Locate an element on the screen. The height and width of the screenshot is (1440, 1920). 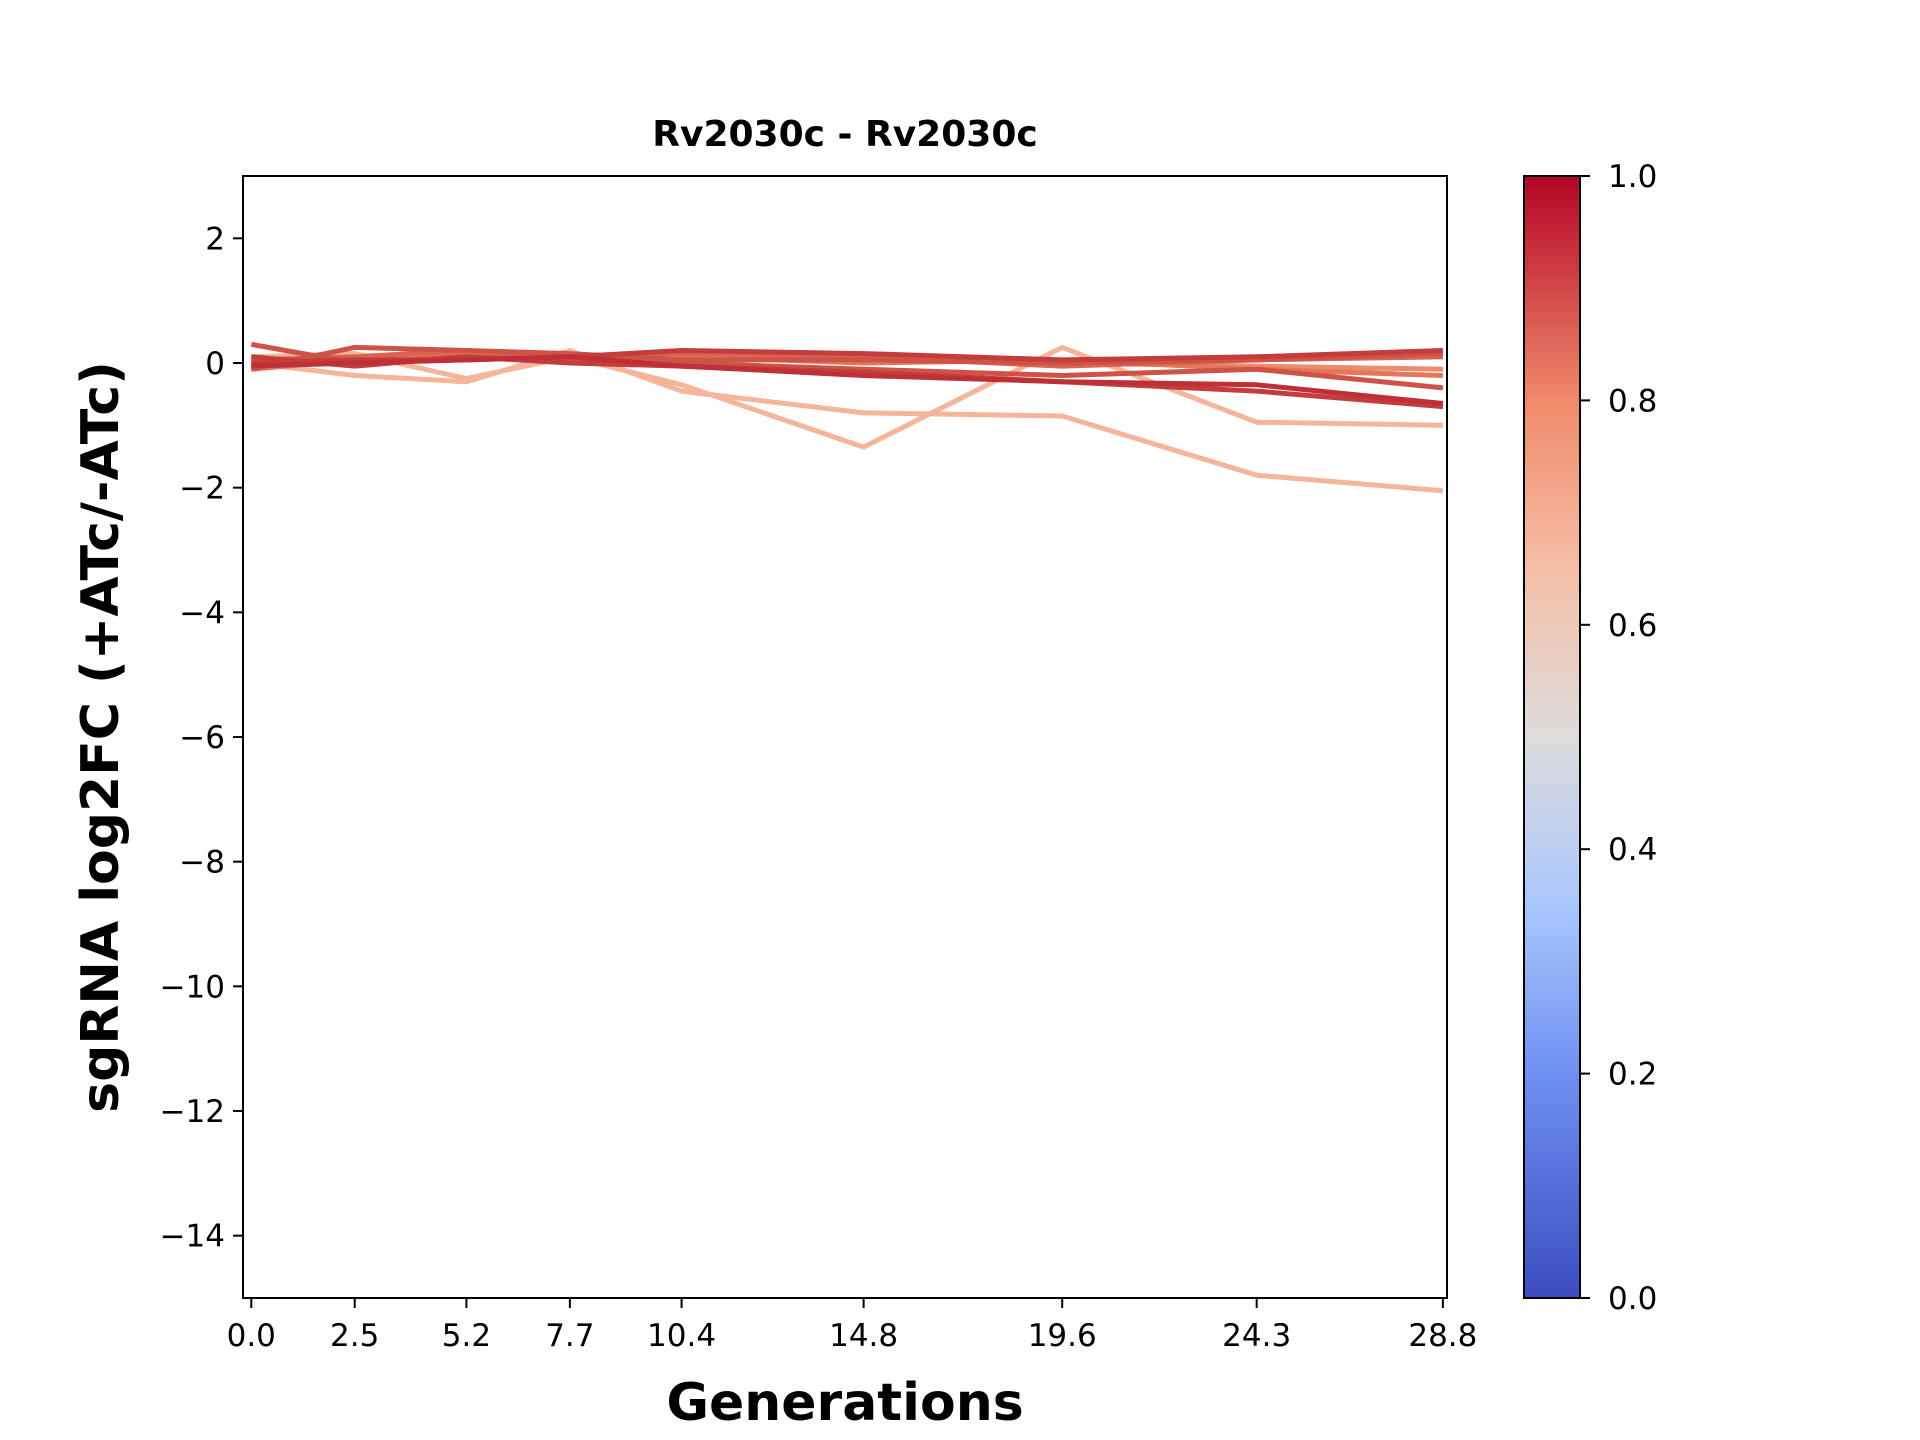
y-axis-label: sgRNA log2FC (+ATc/-ATc) is located at coordinates (101, 737).